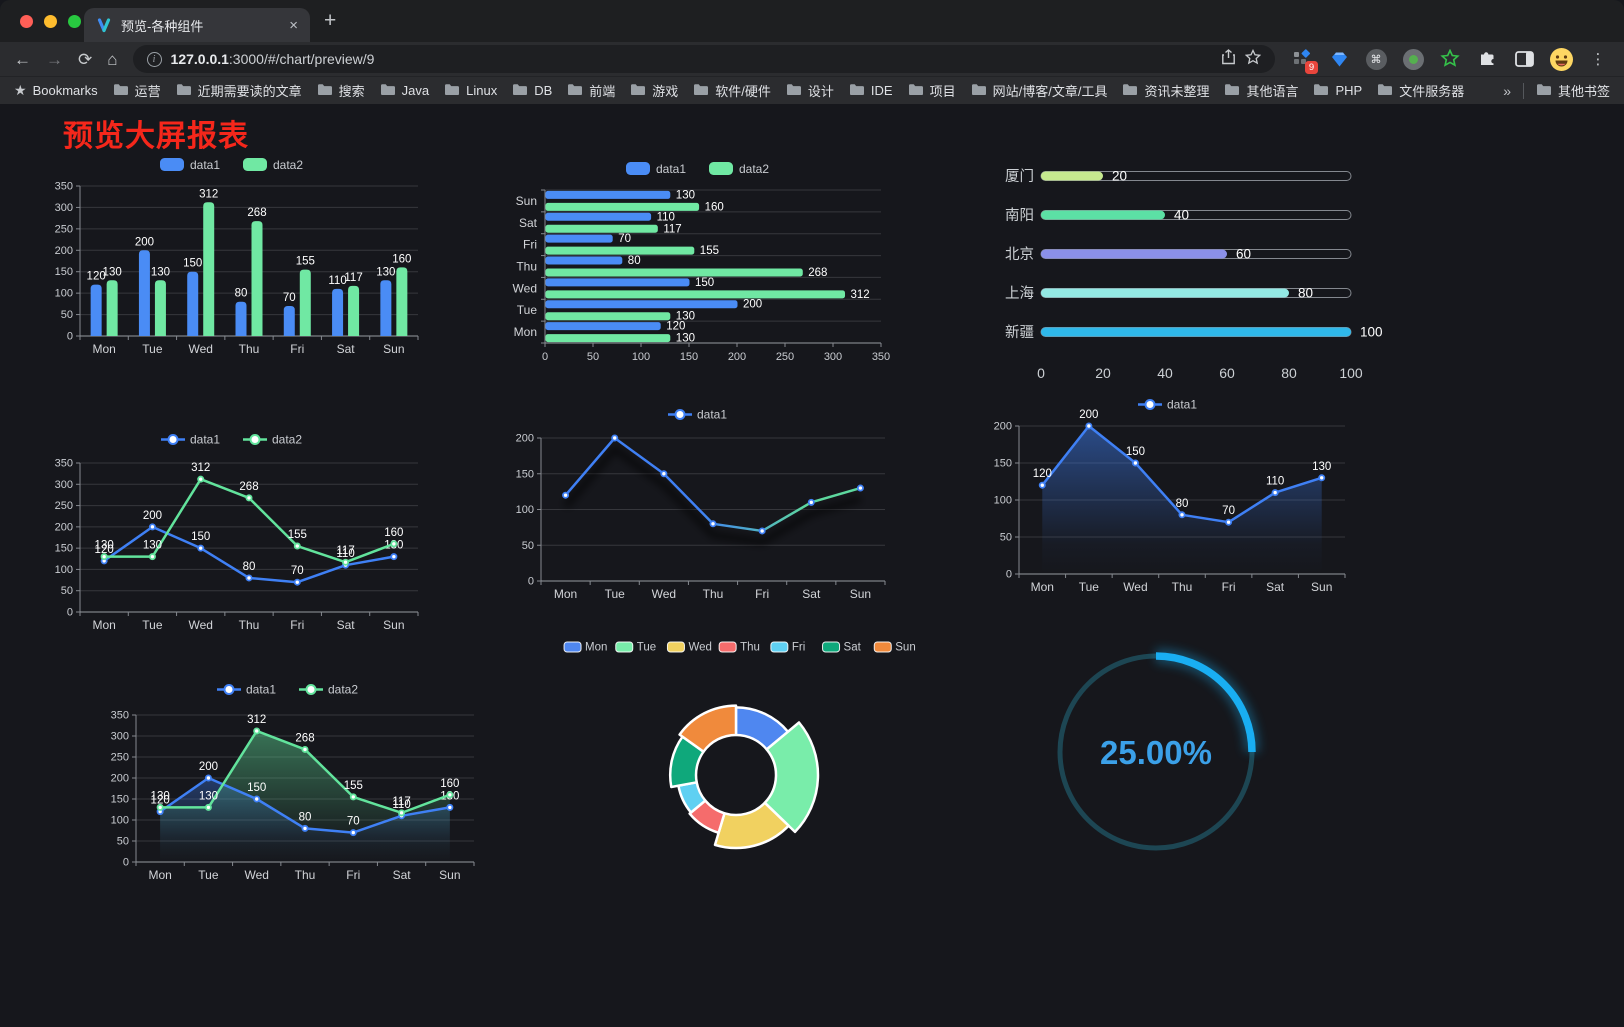 Image resolution: width=1624 pixels, height=1027 pixels. Describe the element at coordinates (739, 647) in the screenshot. I see `legend-item-Thu: Thu` at that location.